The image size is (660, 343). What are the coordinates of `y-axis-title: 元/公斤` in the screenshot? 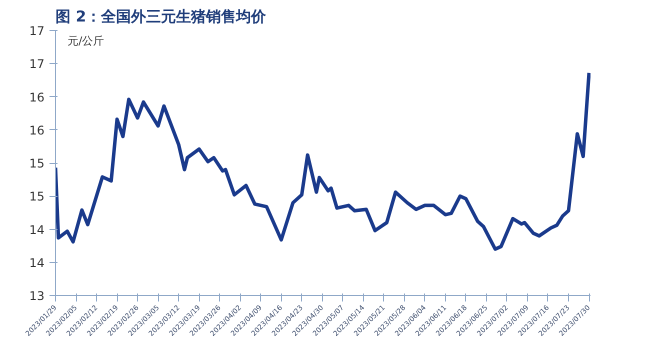 It's located at (86, 41).